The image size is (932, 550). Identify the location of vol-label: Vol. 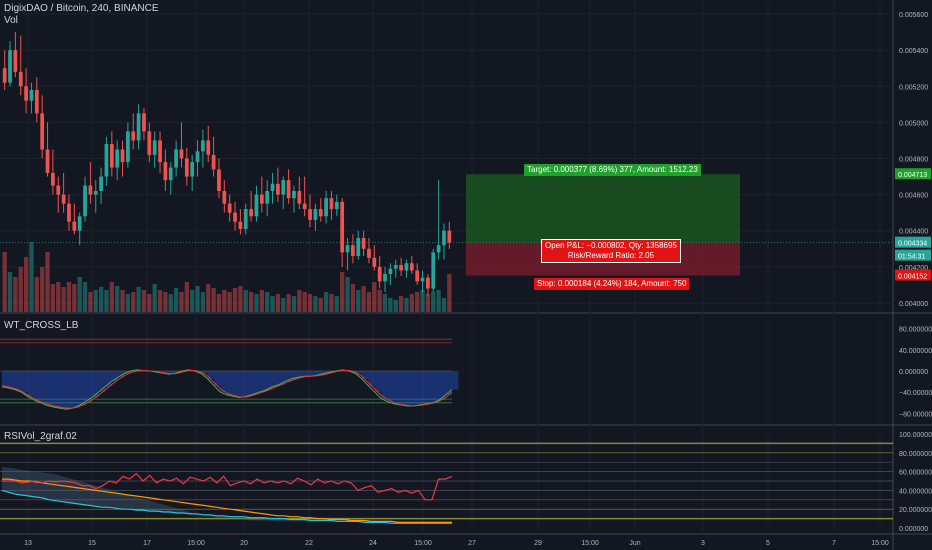
(11, 20).